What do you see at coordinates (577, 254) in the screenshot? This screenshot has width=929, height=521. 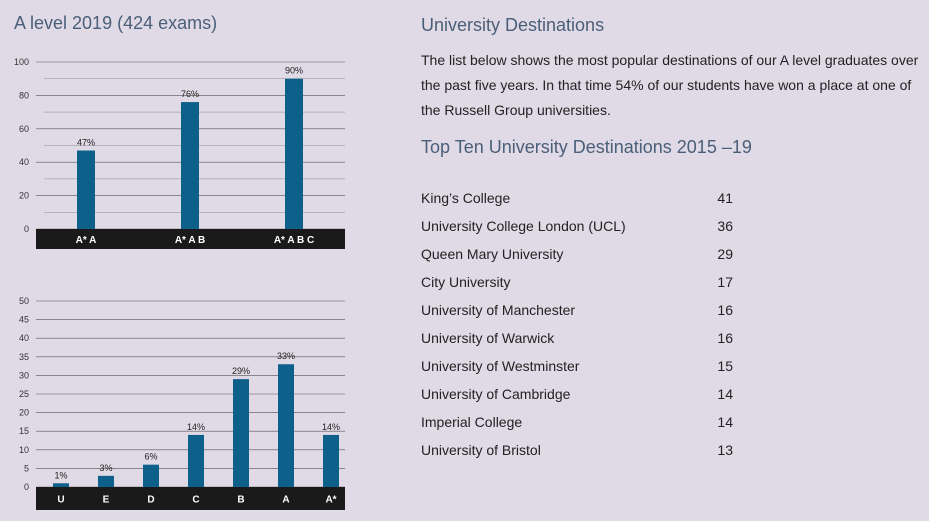 I see `list-item: Queen Mary University 29` at bounding box center [577, 254].